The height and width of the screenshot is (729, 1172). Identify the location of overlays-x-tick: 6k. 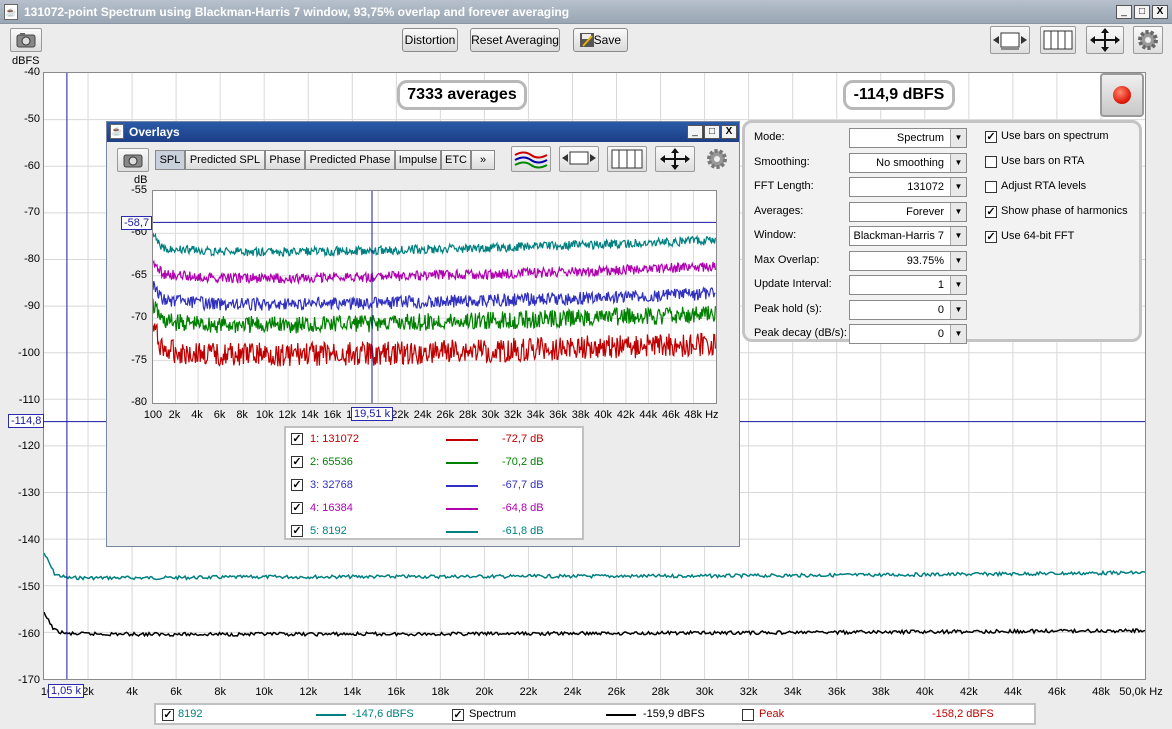
(219, 415).